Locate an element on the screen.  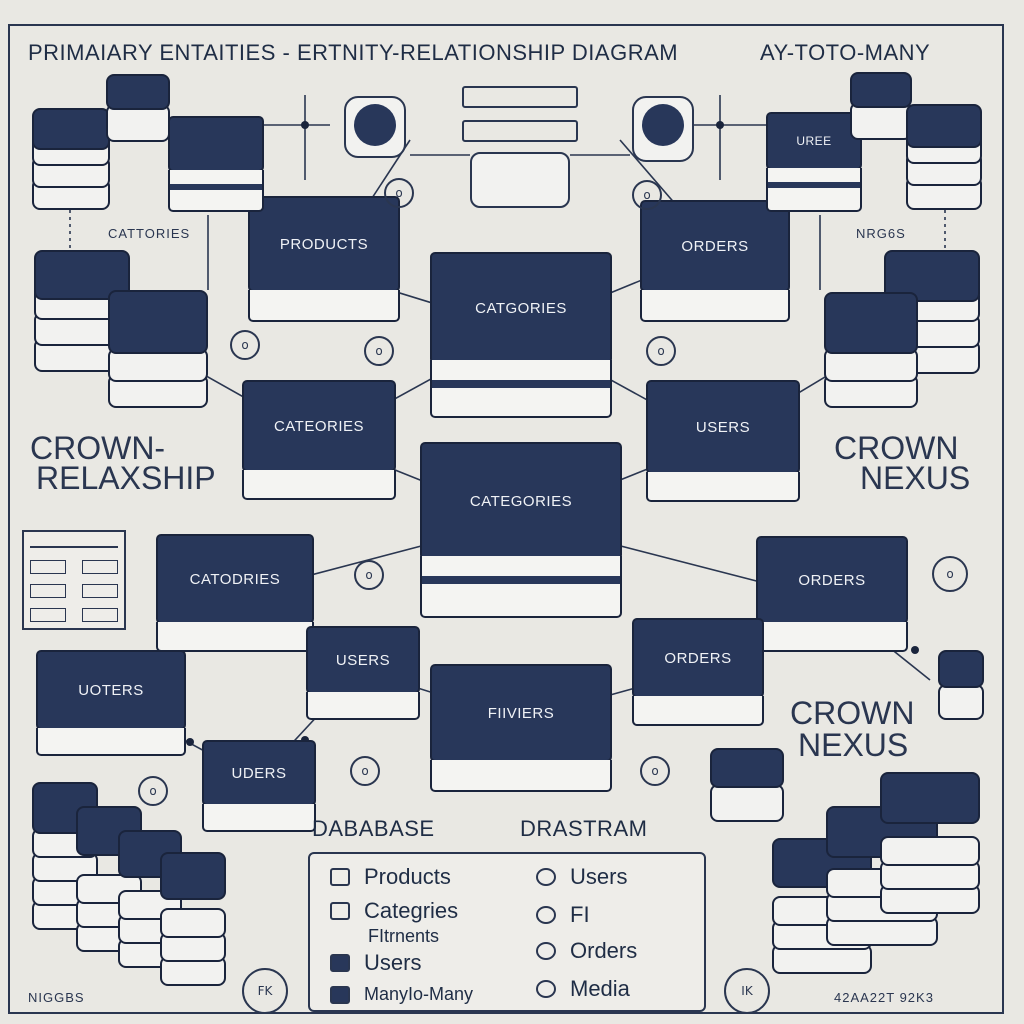
diagram-subtitle: AY-TOTO-MANY is located at coordinates (845, 52).